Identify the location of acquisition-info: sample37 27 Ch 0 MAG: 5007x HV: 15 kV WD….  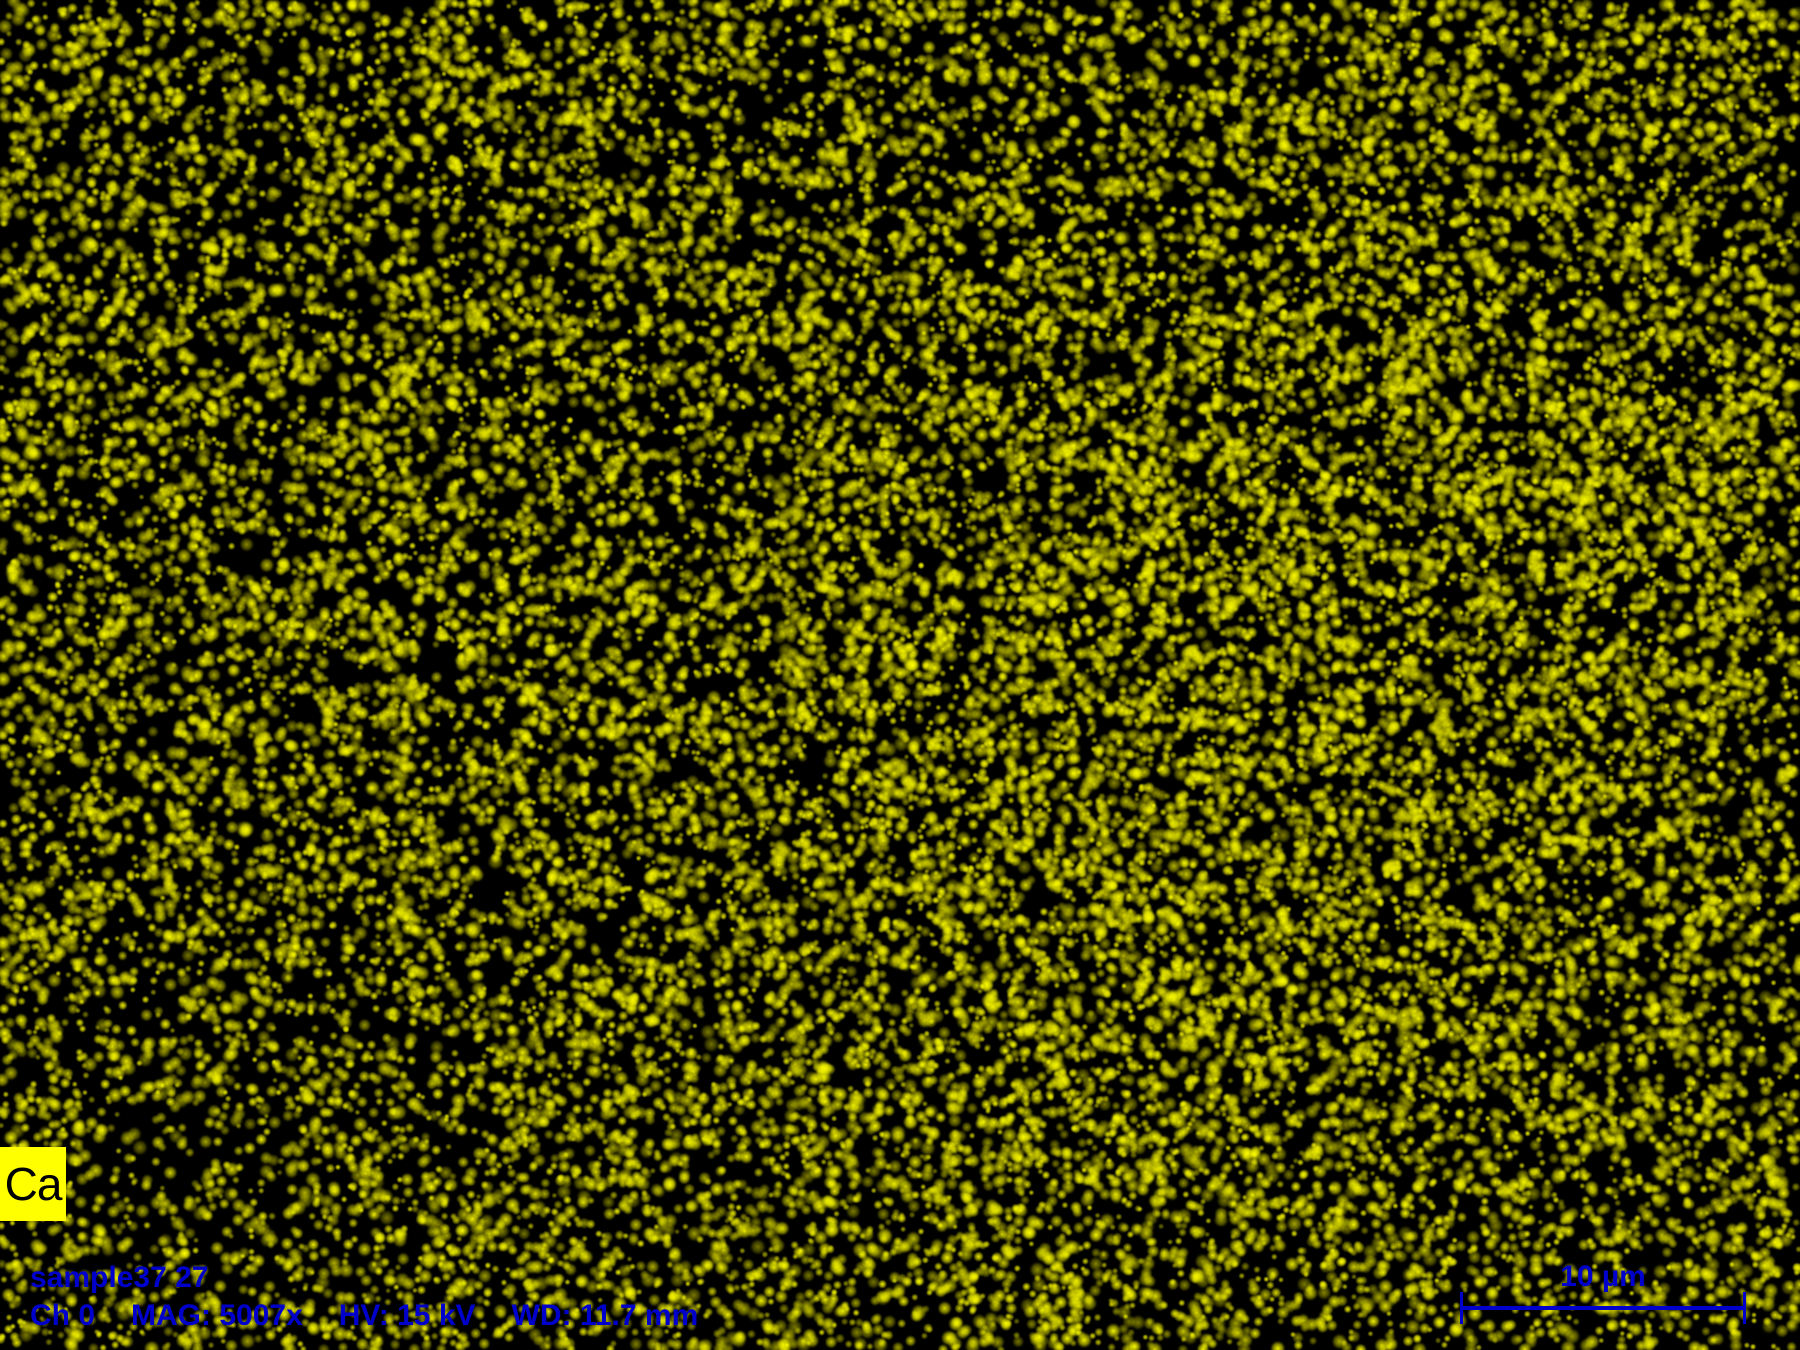
(364, 1297).